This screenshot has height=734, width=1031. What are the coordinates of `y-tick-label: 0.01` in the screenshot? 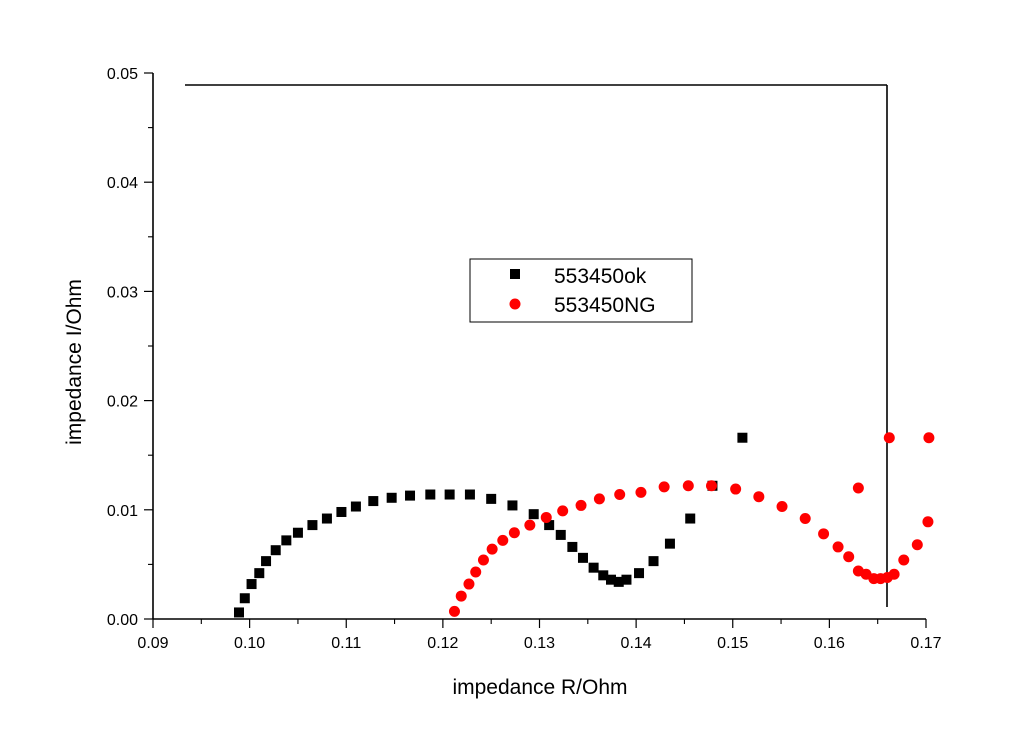 It's located at (122, 511).